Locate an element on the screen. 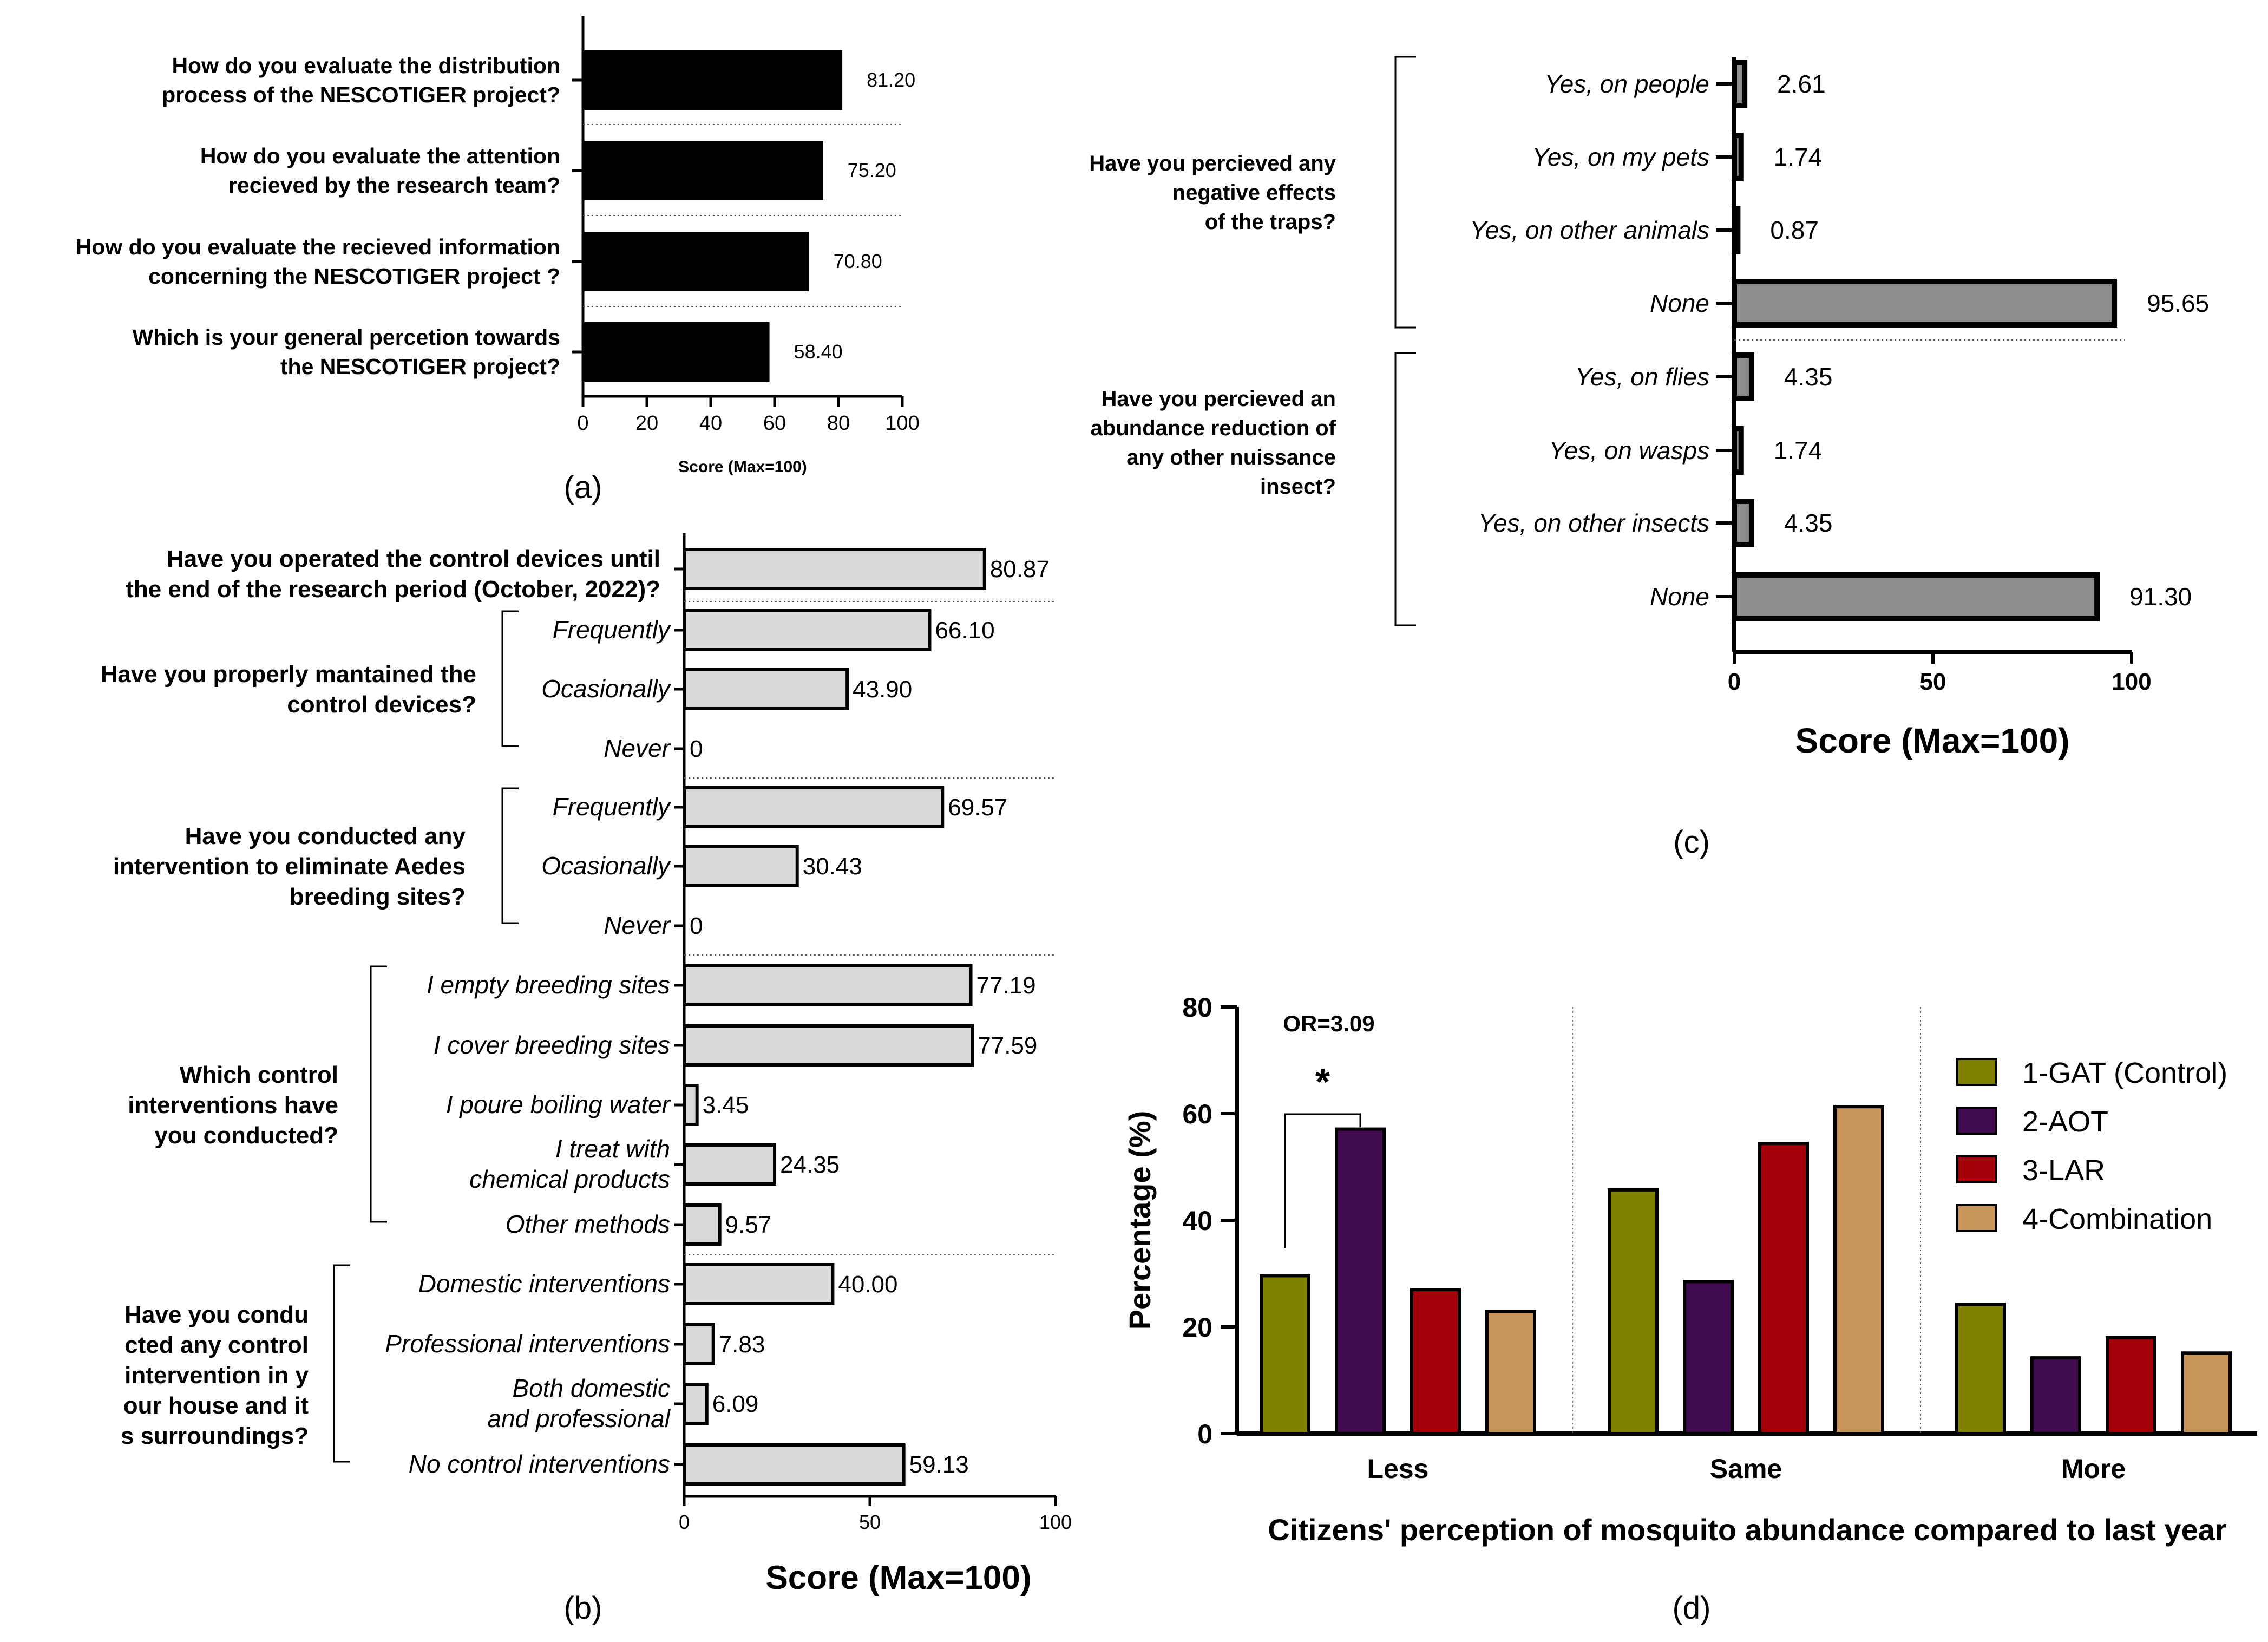 Image resolution: width=2268 pixels, height=1642 pixels. panel-a-x-tick-label: 100 is located at coordinates (902, 424).